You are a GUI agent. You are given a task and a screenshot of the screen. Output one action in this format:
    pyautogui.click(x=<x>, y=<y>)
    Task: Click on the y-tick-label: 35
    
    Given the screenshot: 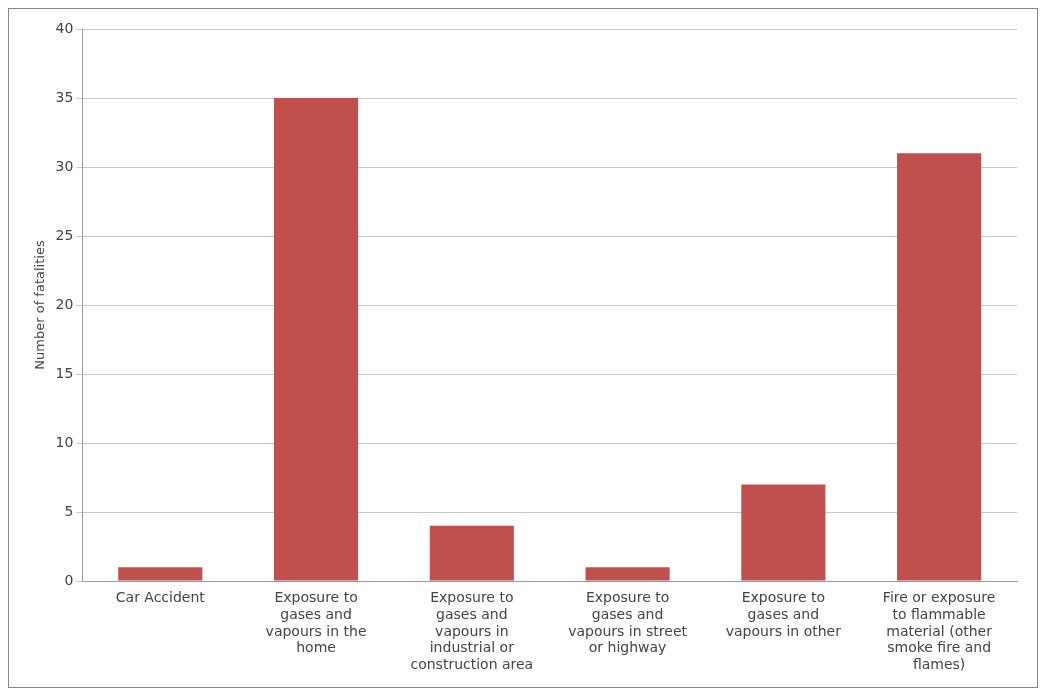 What is the action you would take?
    pyautogui.click(x=64, y=96)
    